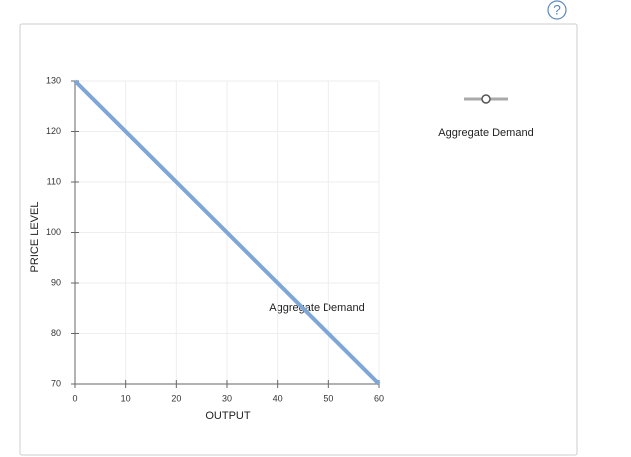  I want to click on y-tick-label: 70, so click(56, 383).